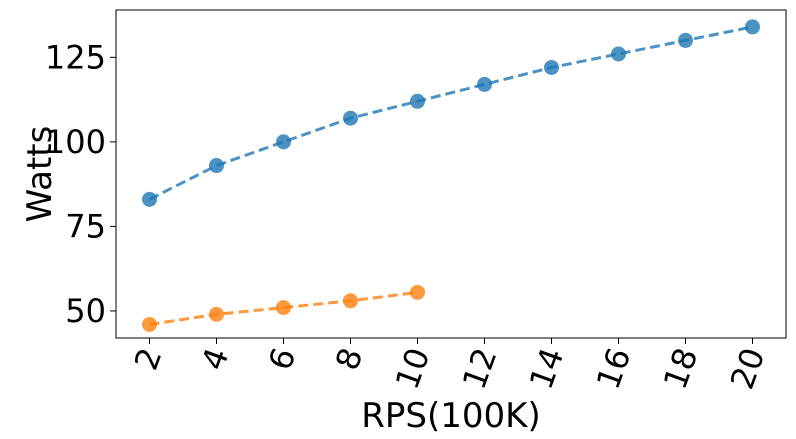 Image resolution: width=796 pixels, height=439 pixels. What do you see at coordinates (40, 174) in the screenshot?
I see `y-axis-label: Watts` at bounding box center [40, 174].